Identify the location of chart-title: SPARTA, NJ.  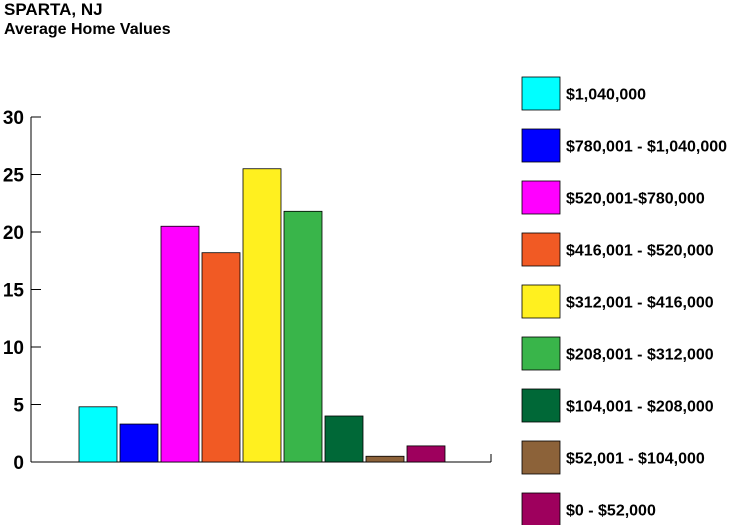
(53, 9).